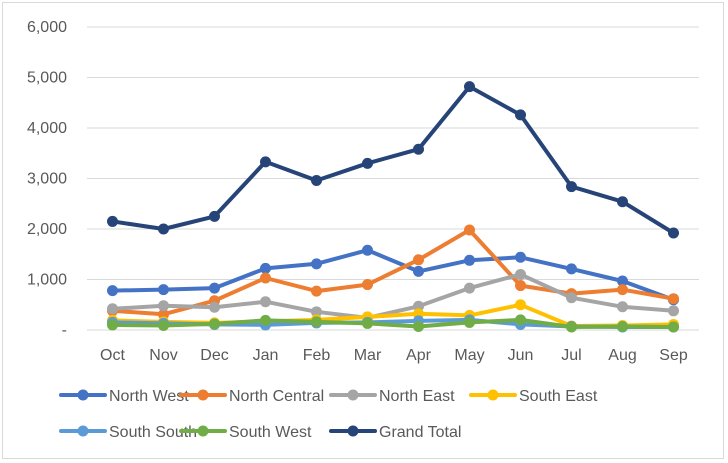  Describe the element at coordinates (469, 355) in the screenshot. I see `x-tick-label-may: May` at that location.